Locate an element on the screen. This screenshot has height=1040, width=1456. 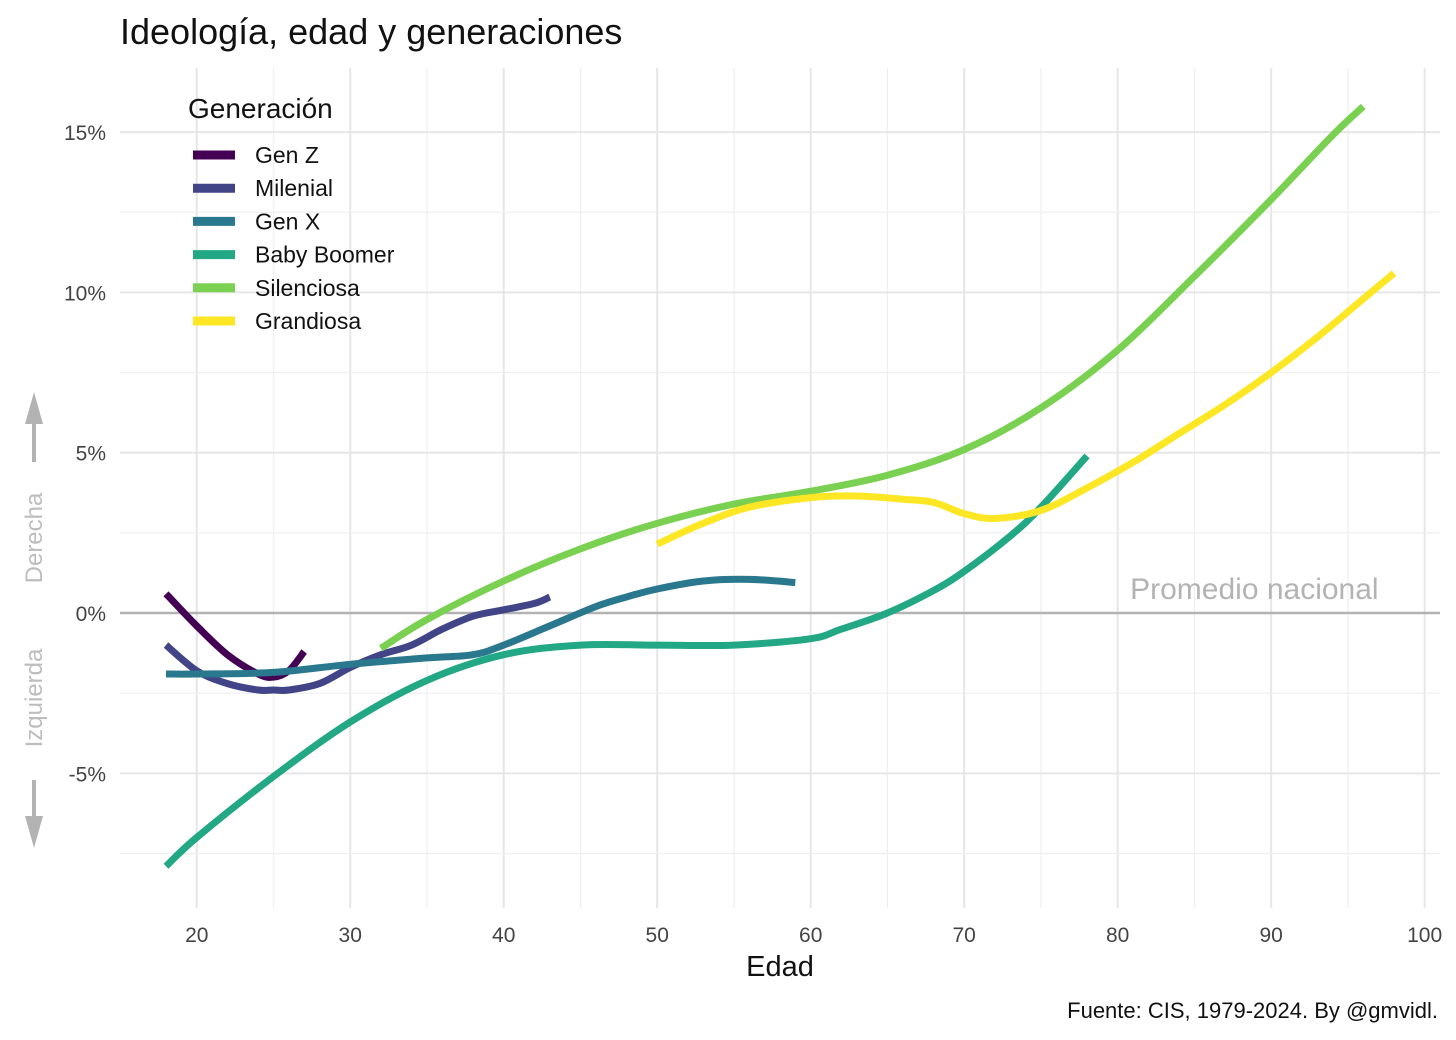
reference-line-label: Promedio nacional is located at coordinates (1254, 589).